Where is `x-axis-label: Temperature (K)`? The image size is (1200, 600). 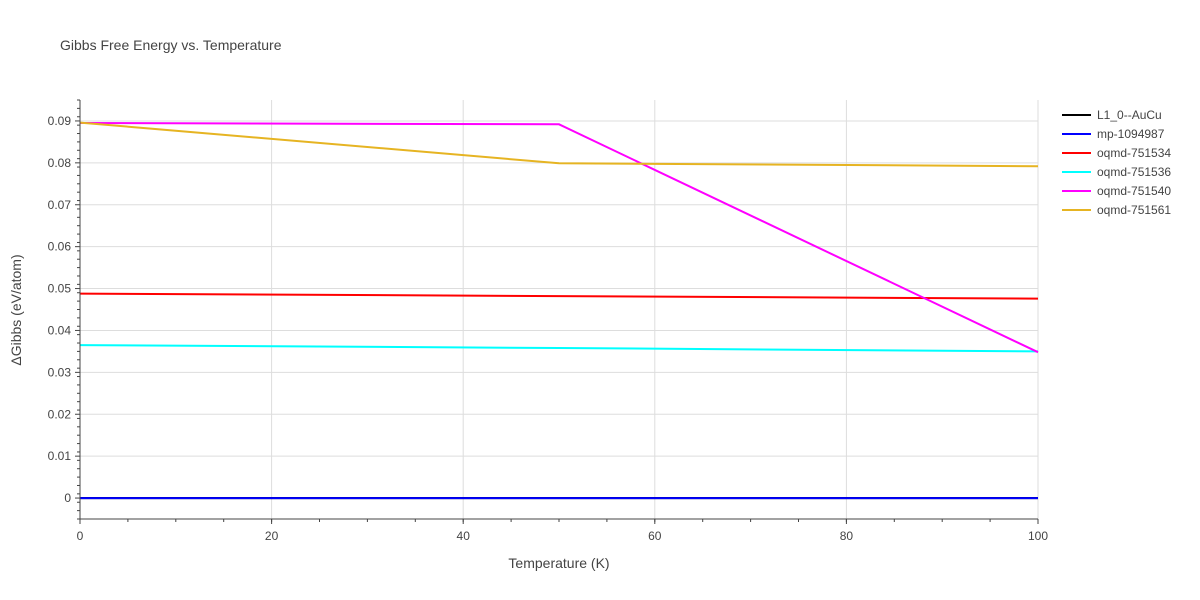 x-axis-label: Temperature (K) is located at coordinates (558, 563).